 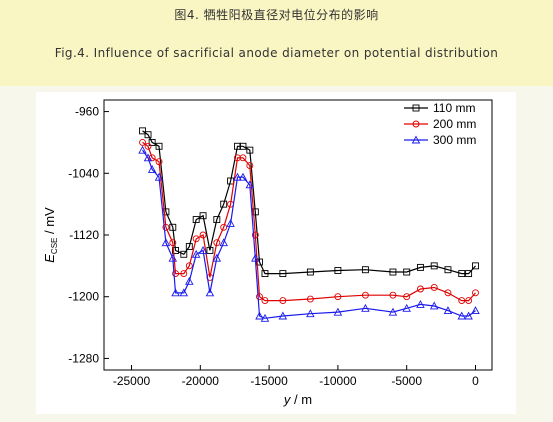 What do you see at coordinates (83, 358) in the screenshot?
I see `y-tick-label: -1280` at bounding box center [83, 358].